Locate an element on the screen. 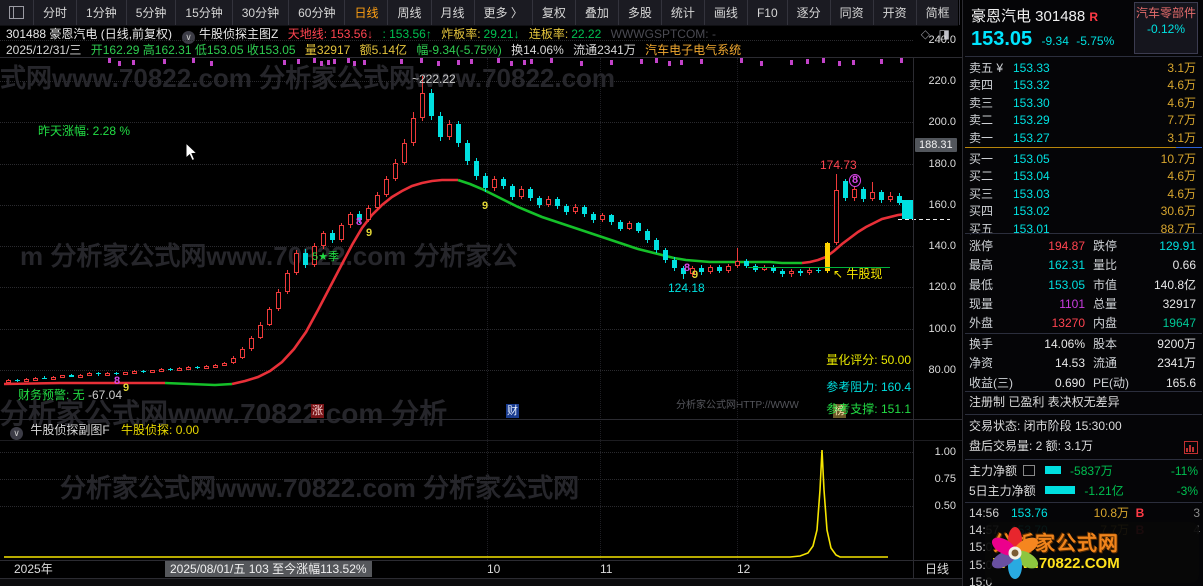 This screenshot has width=1203, height=586. price-axis-label: 240.0 is located at coordinates (942, 40).